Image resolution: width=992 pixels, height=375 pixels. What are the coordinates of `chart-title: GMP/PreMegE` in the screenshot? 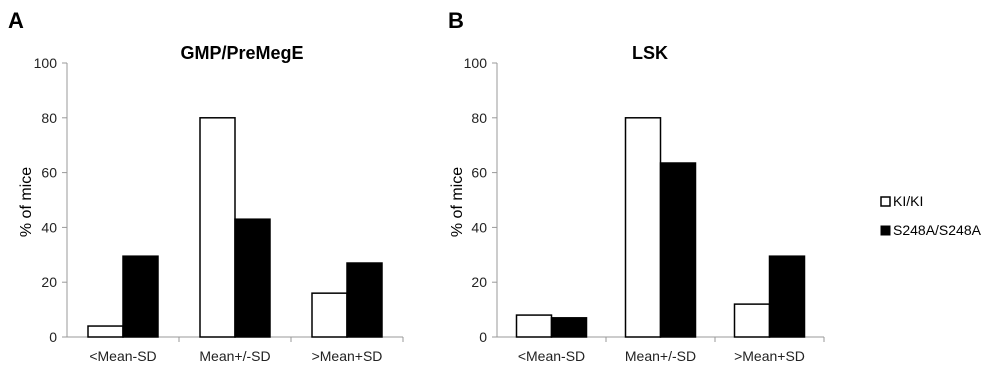 It's located at (241, 53).